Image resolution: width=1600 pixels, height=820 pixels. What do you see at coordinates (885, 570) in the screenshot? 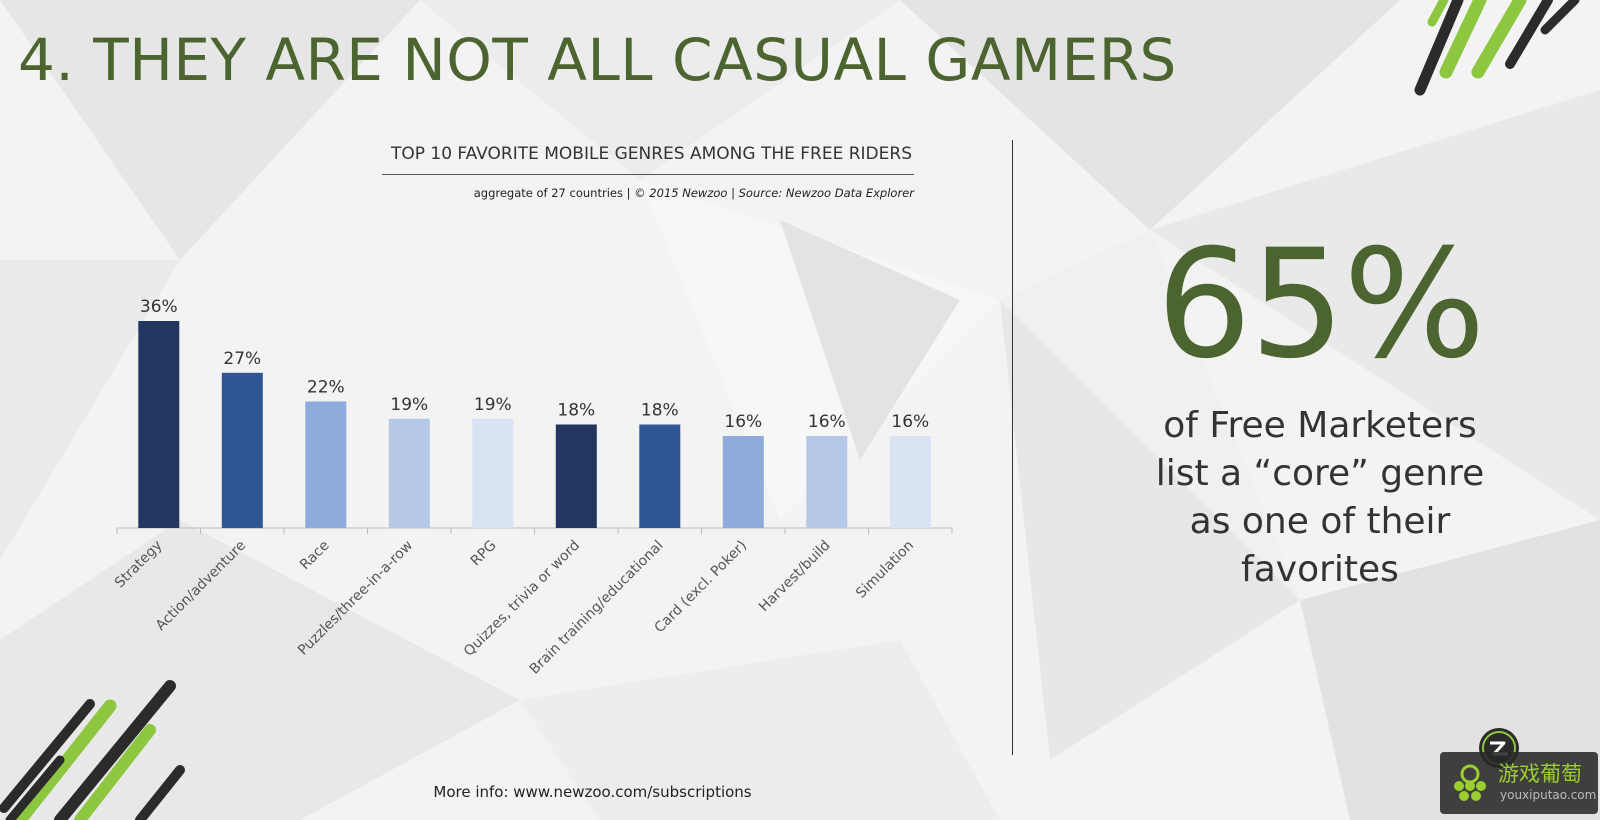
I see `category-label: Simulation` at bounding box center [885, 570].